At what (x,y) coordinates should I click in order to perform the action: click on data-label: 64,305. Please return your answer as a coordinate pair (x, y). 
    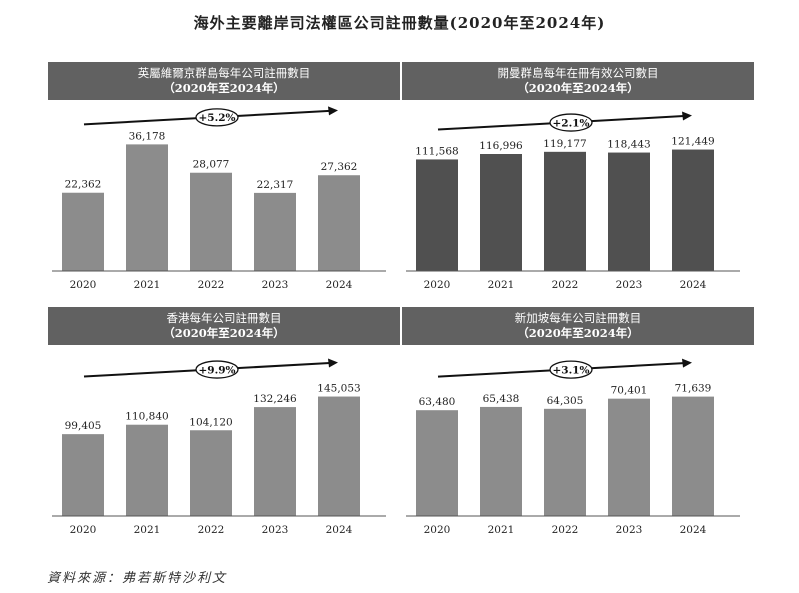
    Looking at the image, I should click on (565, 401).